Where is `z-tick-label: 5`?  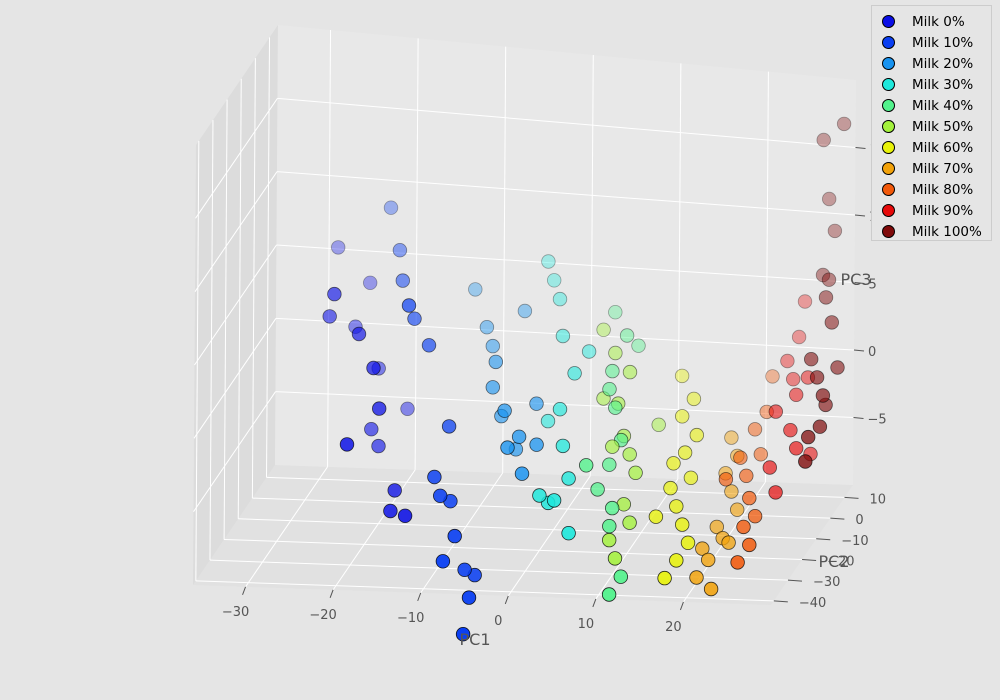
z-tick-label: 5 is located at coordinates (873, 285).